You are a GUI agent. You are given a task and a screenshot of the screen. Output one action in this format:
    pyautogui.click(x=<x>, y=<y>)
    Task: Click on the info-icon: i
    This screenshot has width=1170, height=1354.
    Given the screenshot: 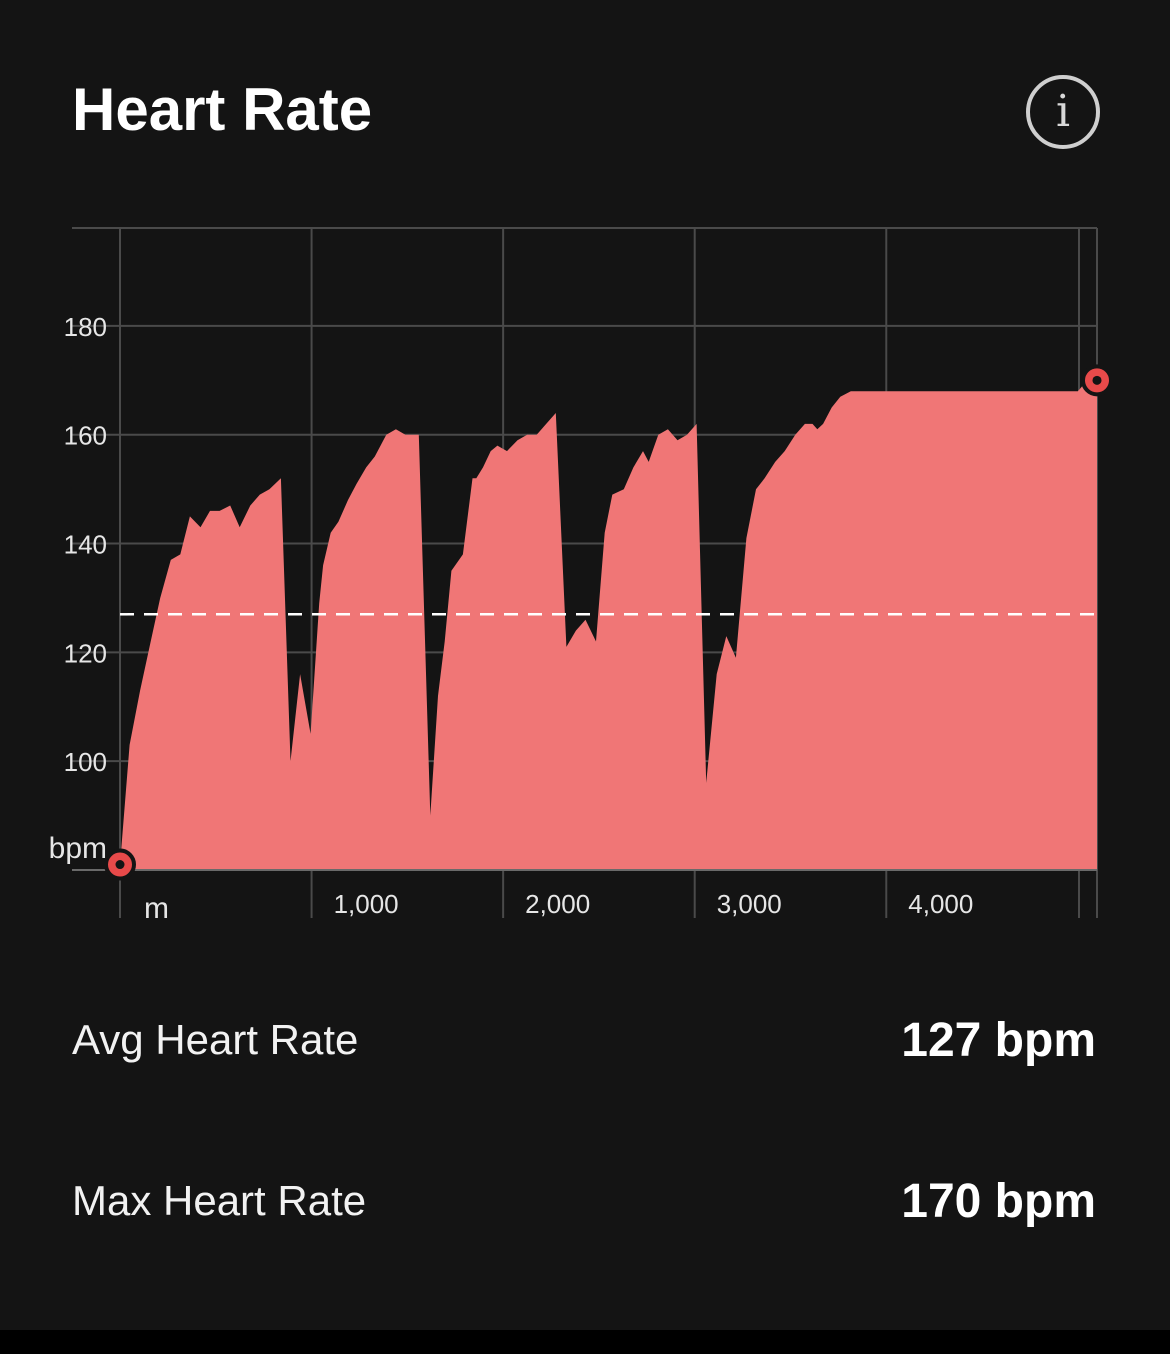 What is the action you would take?
    pyautogui.click(x=1063, y=111)
    